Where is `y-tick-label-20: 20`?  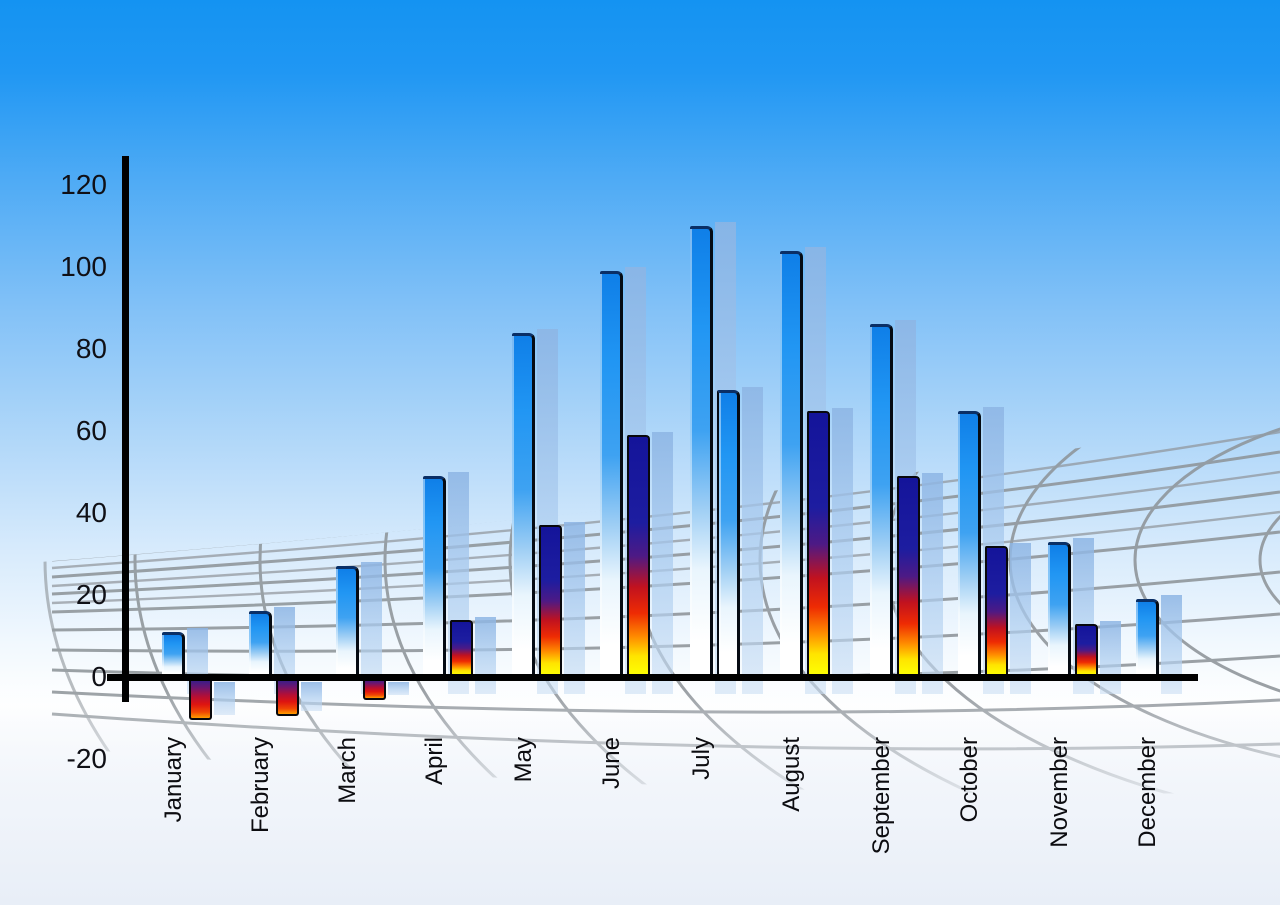
y-tick-label-20: 20 is located at coordinates (91, 594).